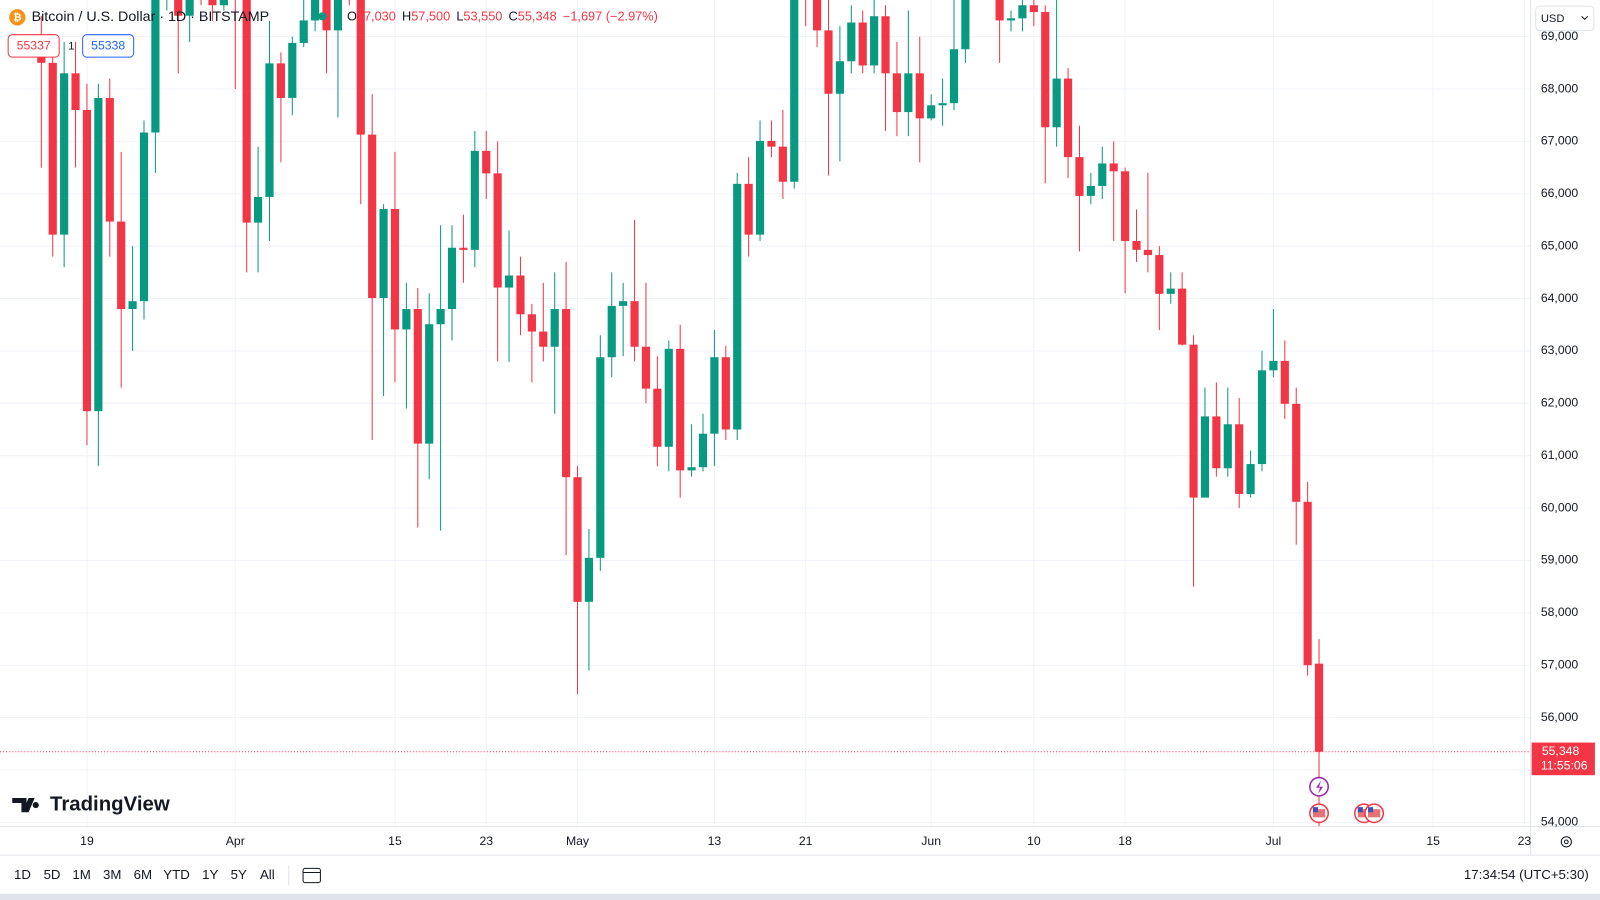 This screenshot has width=1600, height=900. Describe the element at coordinates (1560, 36) in the screenshot. I see `y-tick-label: 69,000` at that location.